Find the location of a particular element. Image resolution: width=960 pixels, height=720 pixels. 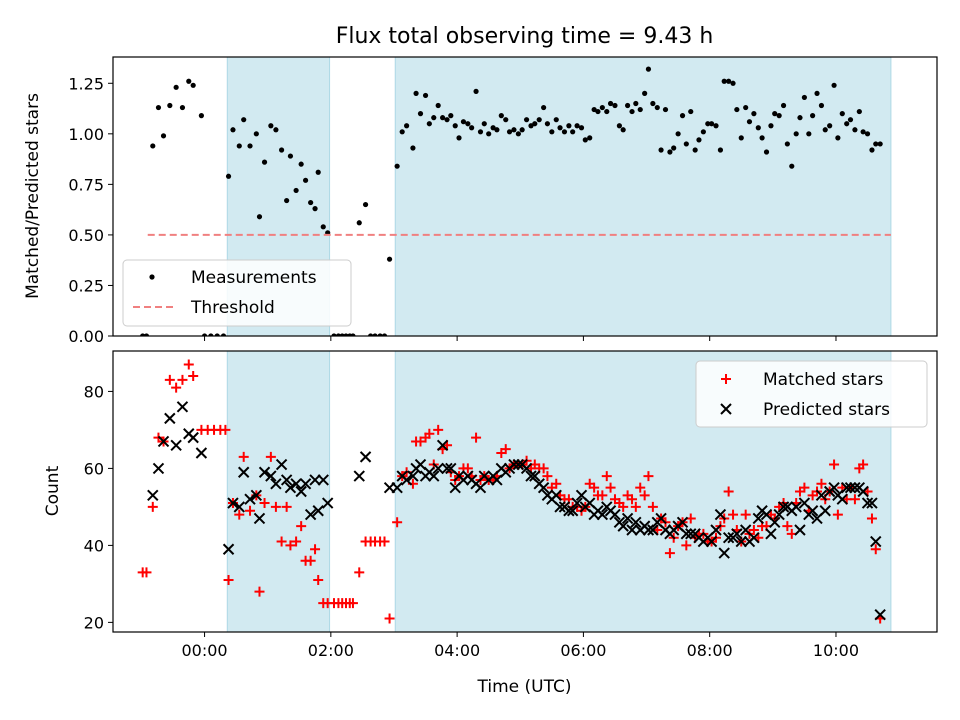

count-ytick-label: 20 is located at coordinates (94, 622).